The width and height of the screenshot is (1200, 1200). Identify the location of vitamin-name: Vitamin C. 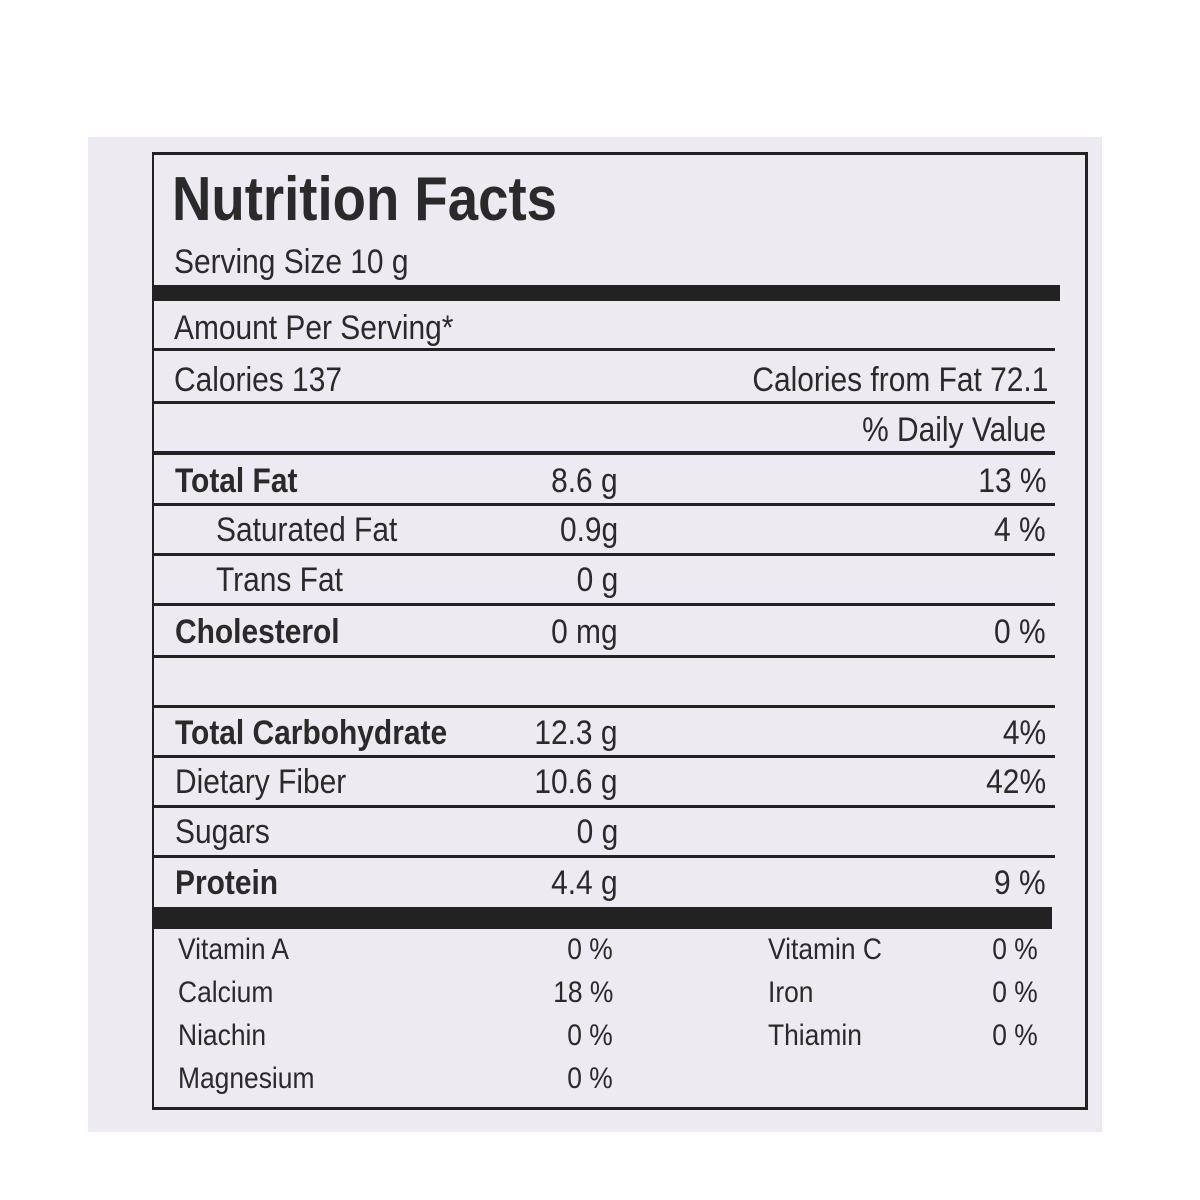
(825, 949).